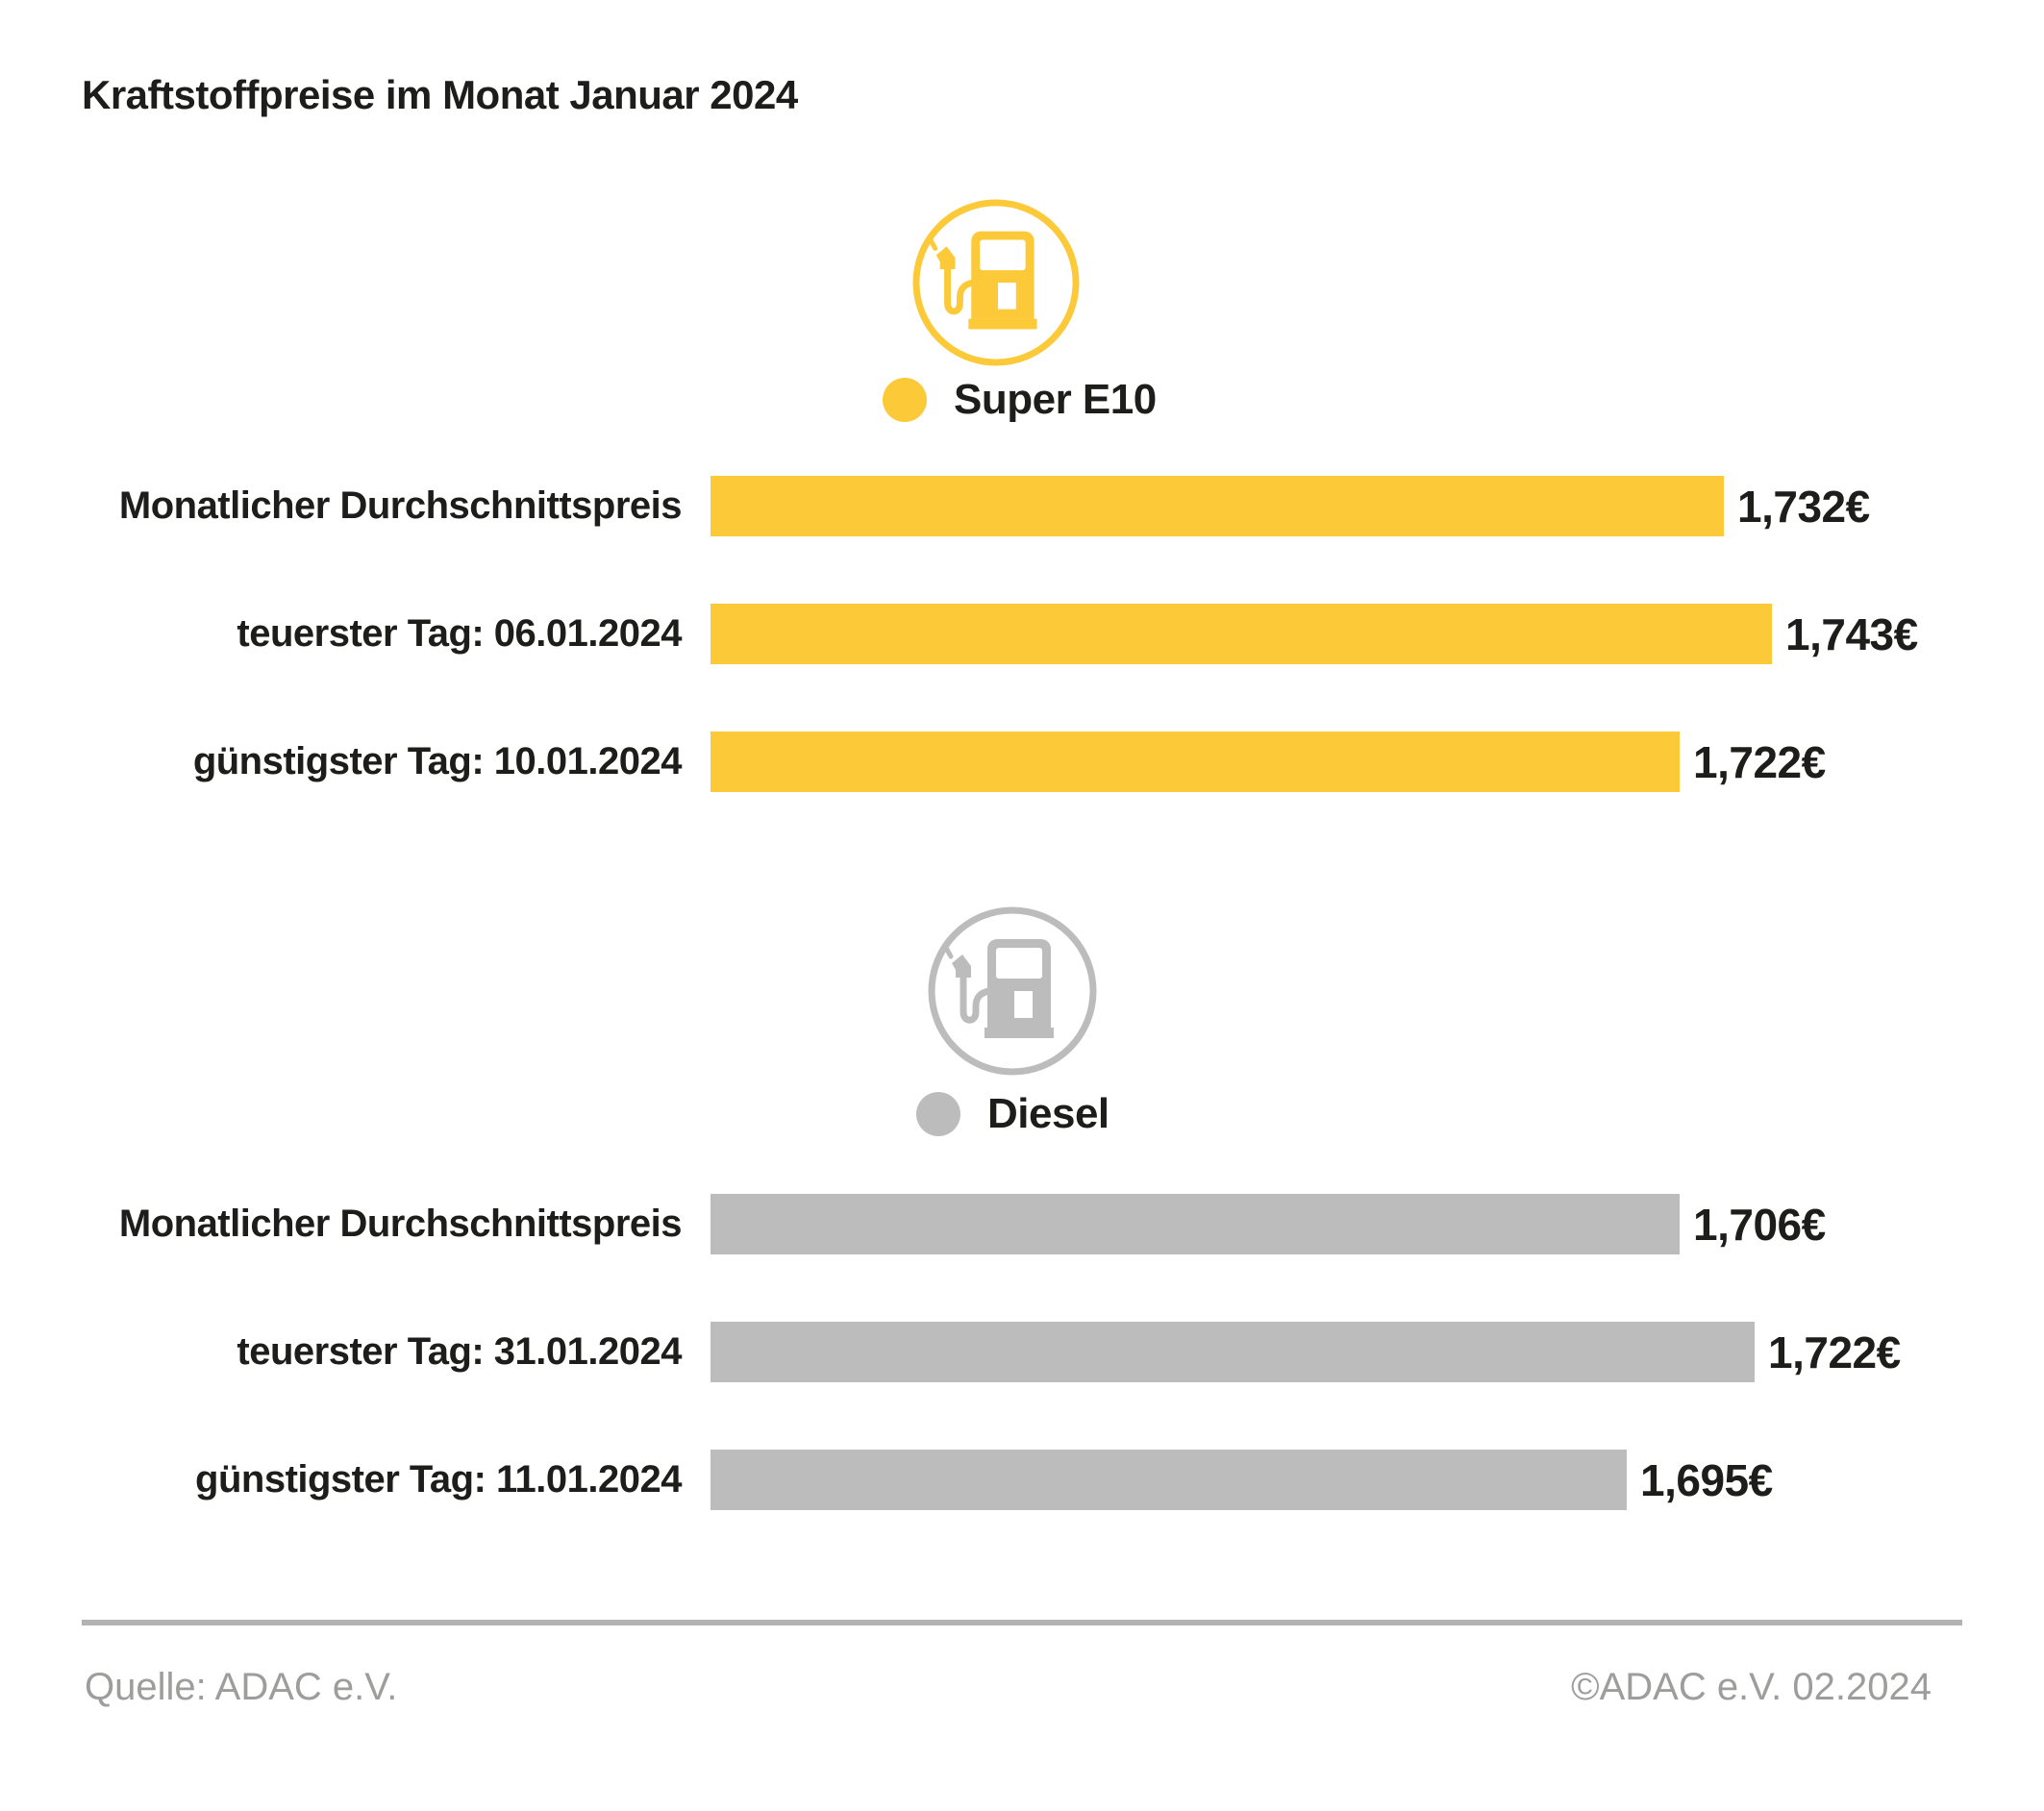  Describe the element at coordinates (1022, 1622) in the screenshot. I see `footer-divider` at that location.